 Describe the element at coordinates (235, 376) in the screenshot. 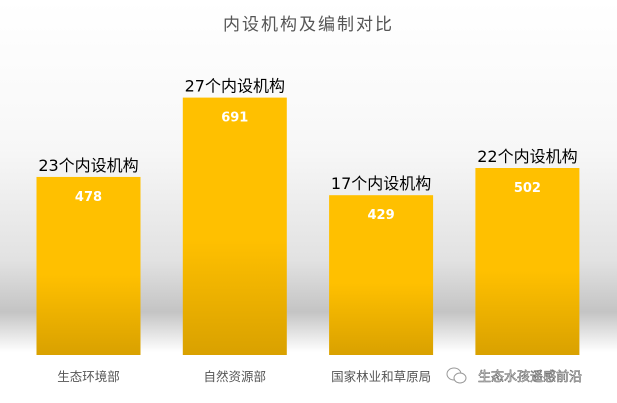

I see `x-tick-label: 自然资源部` at that location.